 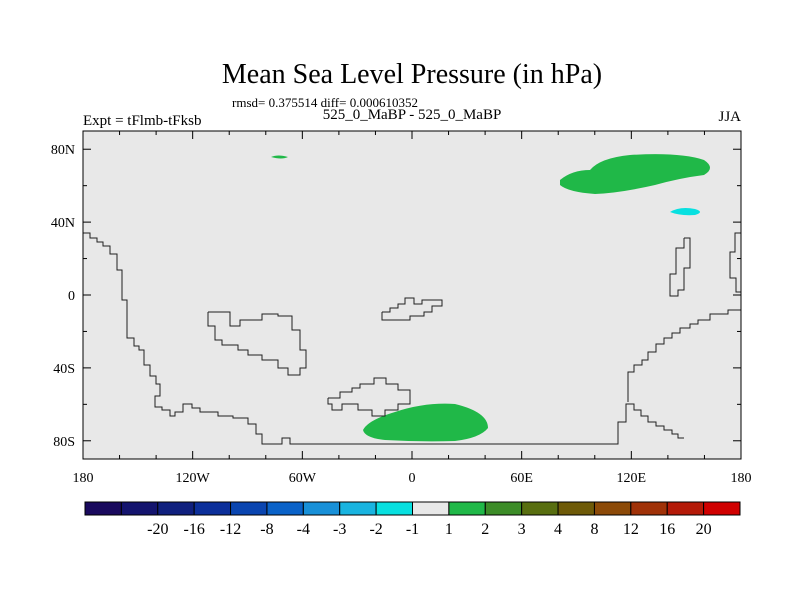 I want to click on anomaly-region-north-atlantic, so click(x=279, y=157).